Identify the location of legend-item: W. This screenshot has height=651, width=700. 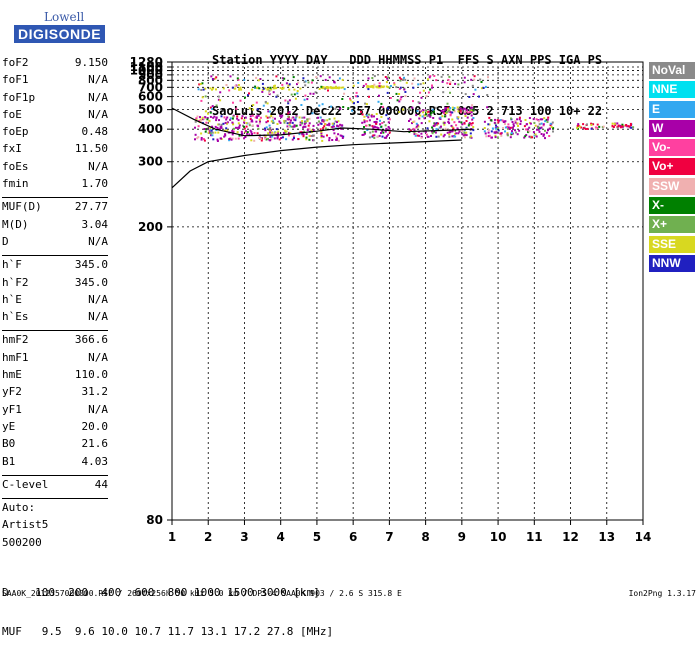
(672, 128).